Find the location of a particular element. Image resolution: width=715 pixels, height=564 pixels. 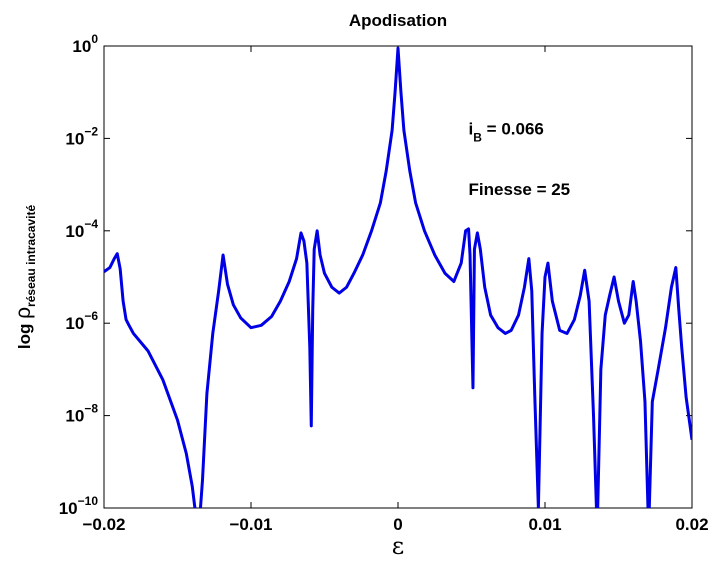

annotation-0: iB = 0.066 is located at coordinates (506, 132).